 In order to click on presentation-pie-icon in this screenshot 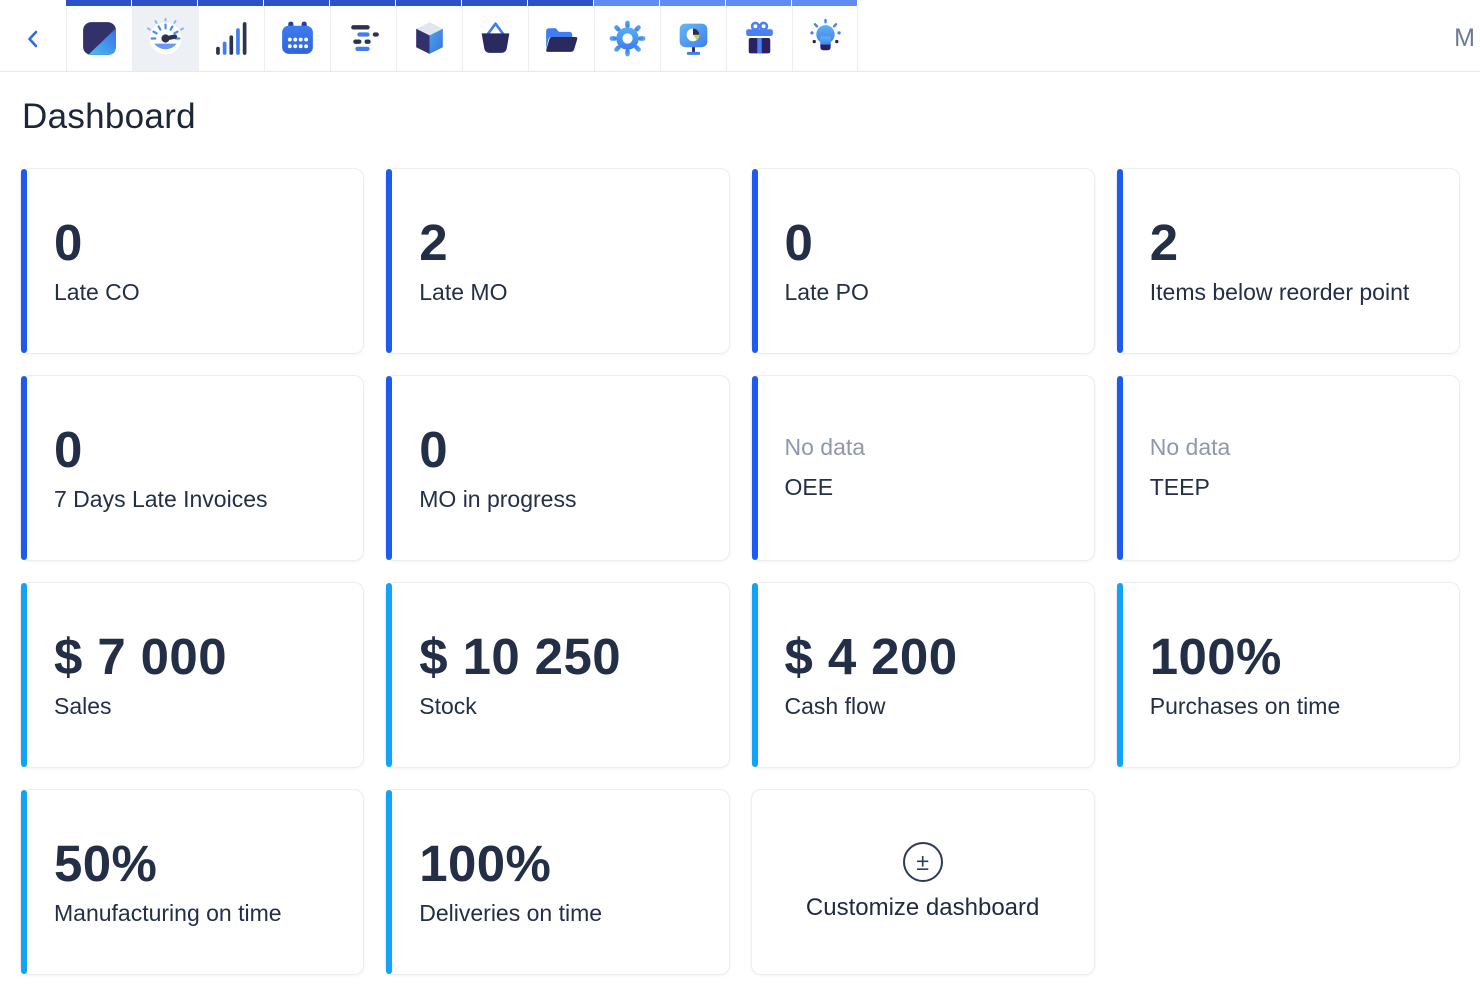, I will do `click(693, 39)`.